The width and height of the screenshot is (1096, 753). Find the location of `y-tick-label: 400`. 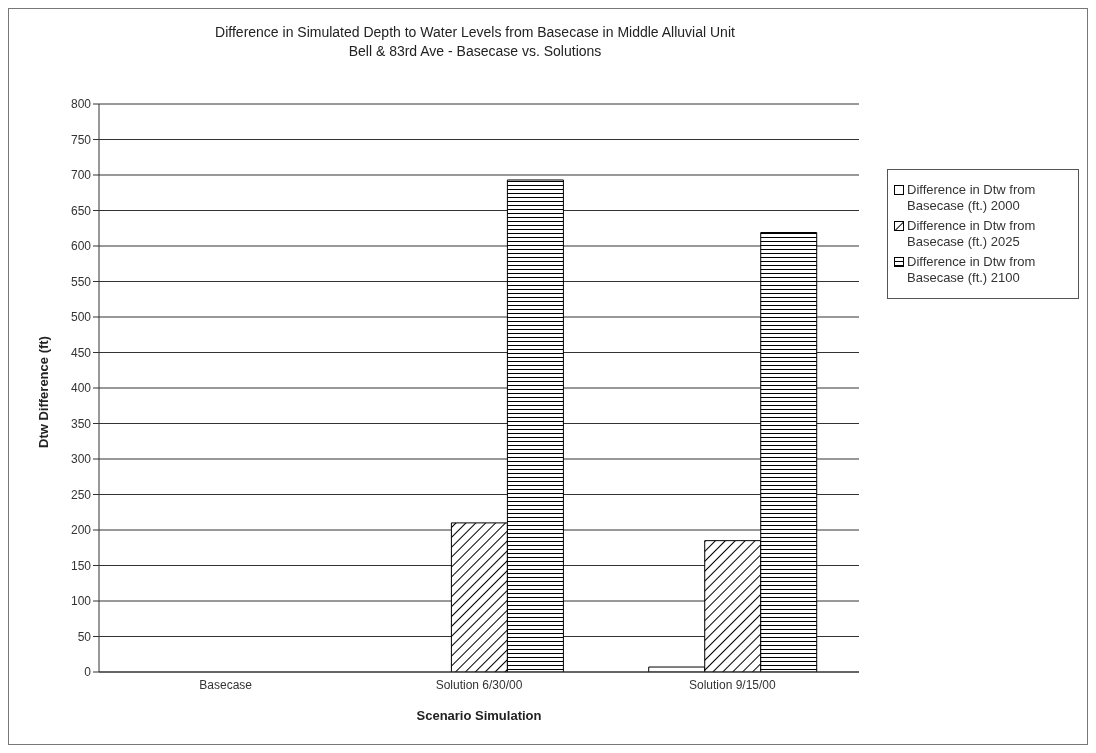

y-tick-label: 400 is located at coordinates (81, 388).